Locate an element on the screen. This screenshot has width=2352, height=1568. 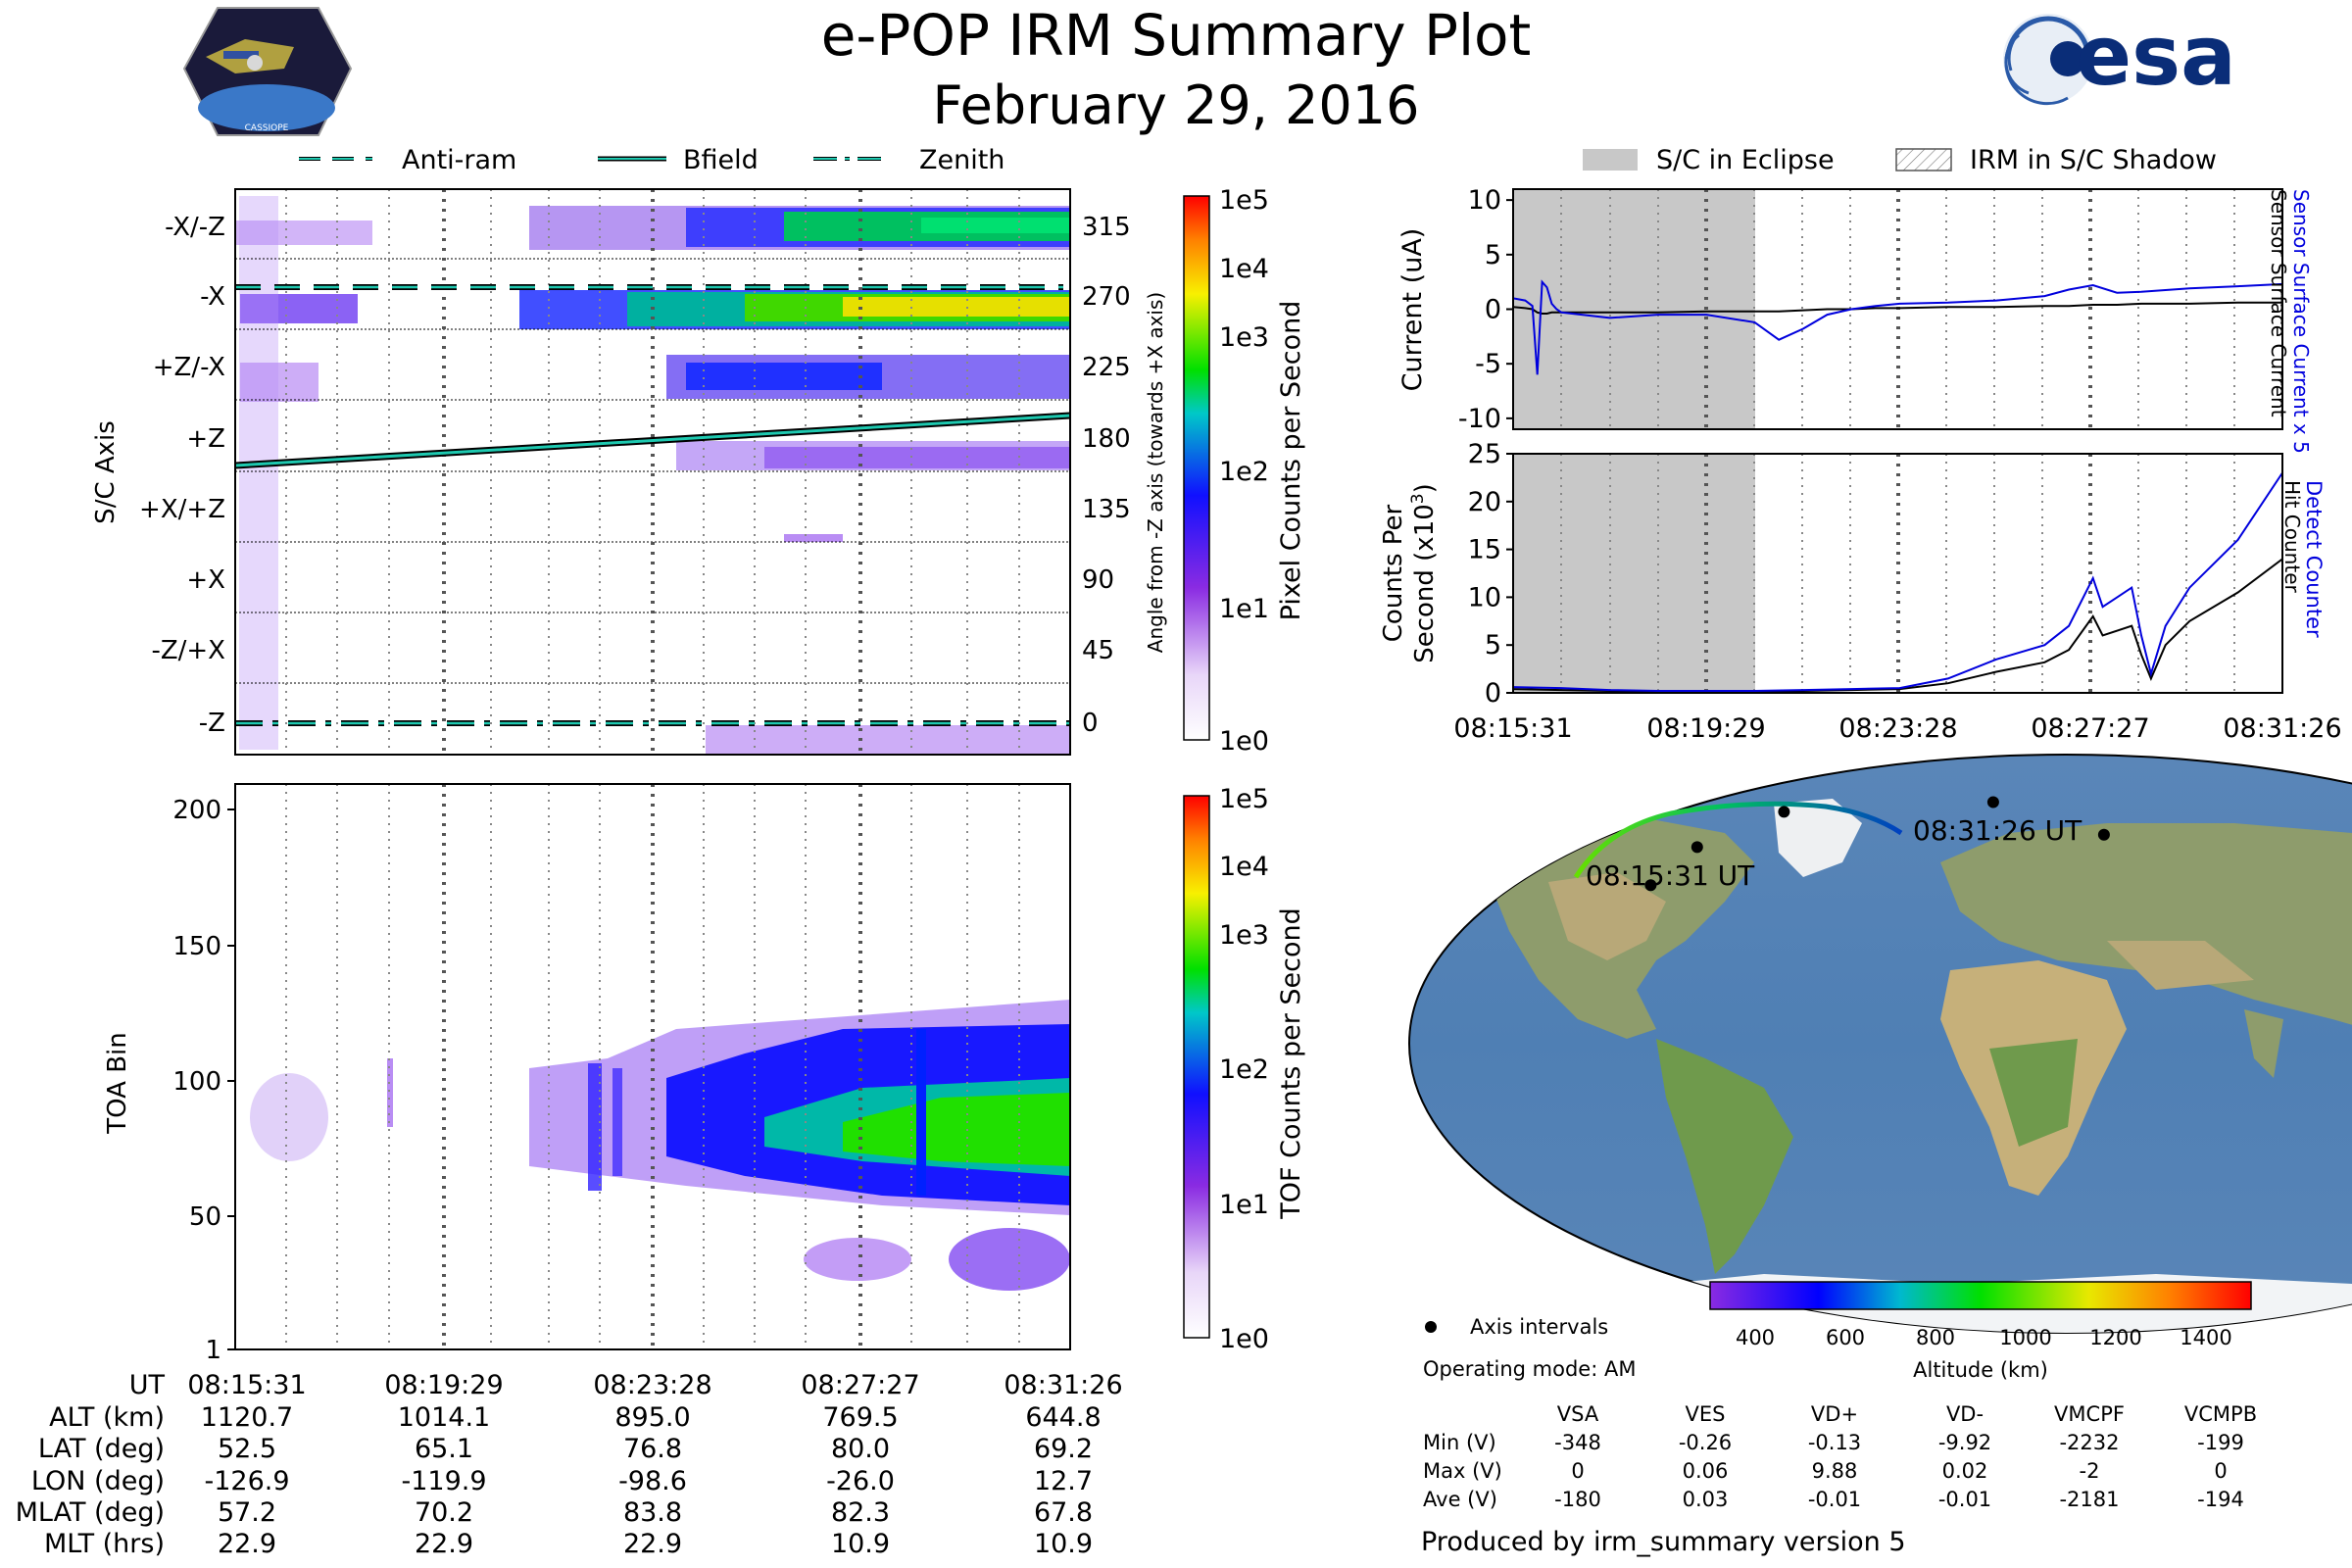
ephem-cell: 69.2 is located at coordinates (1063, 1449).